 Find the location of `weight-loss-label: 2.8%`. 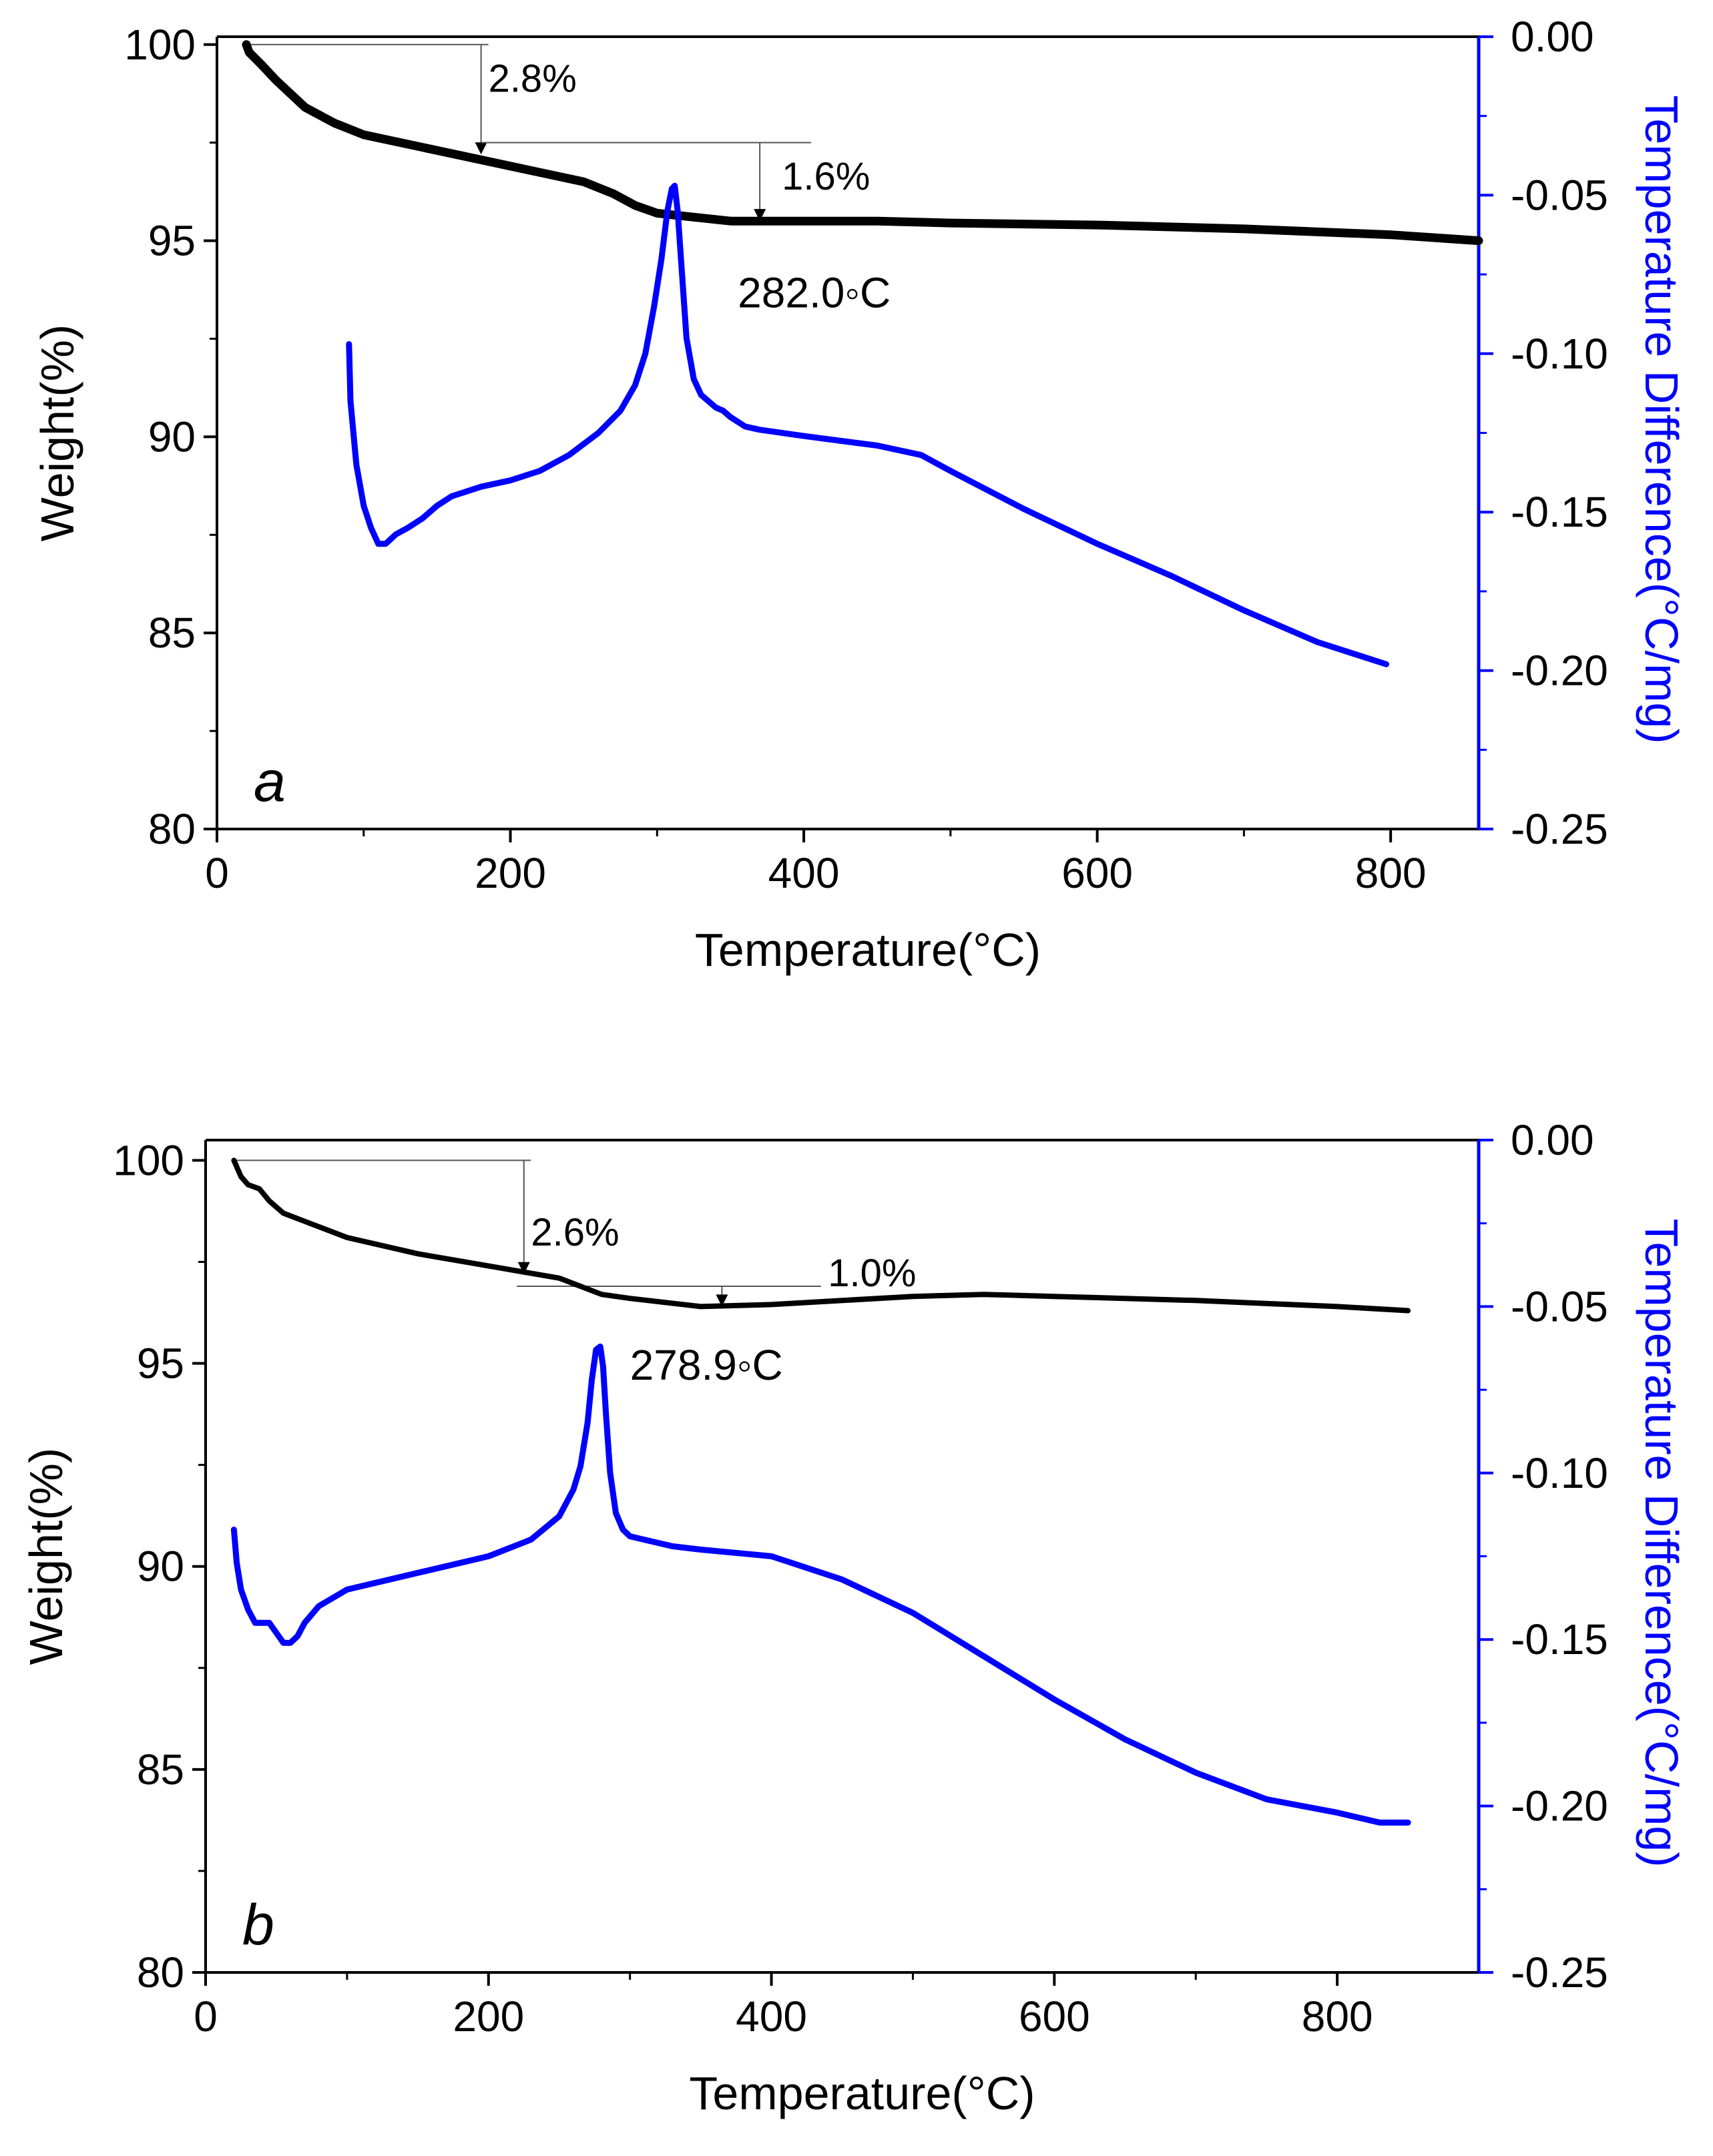

weight-loss-label: 2.8% is located at coordinates (533, 78).